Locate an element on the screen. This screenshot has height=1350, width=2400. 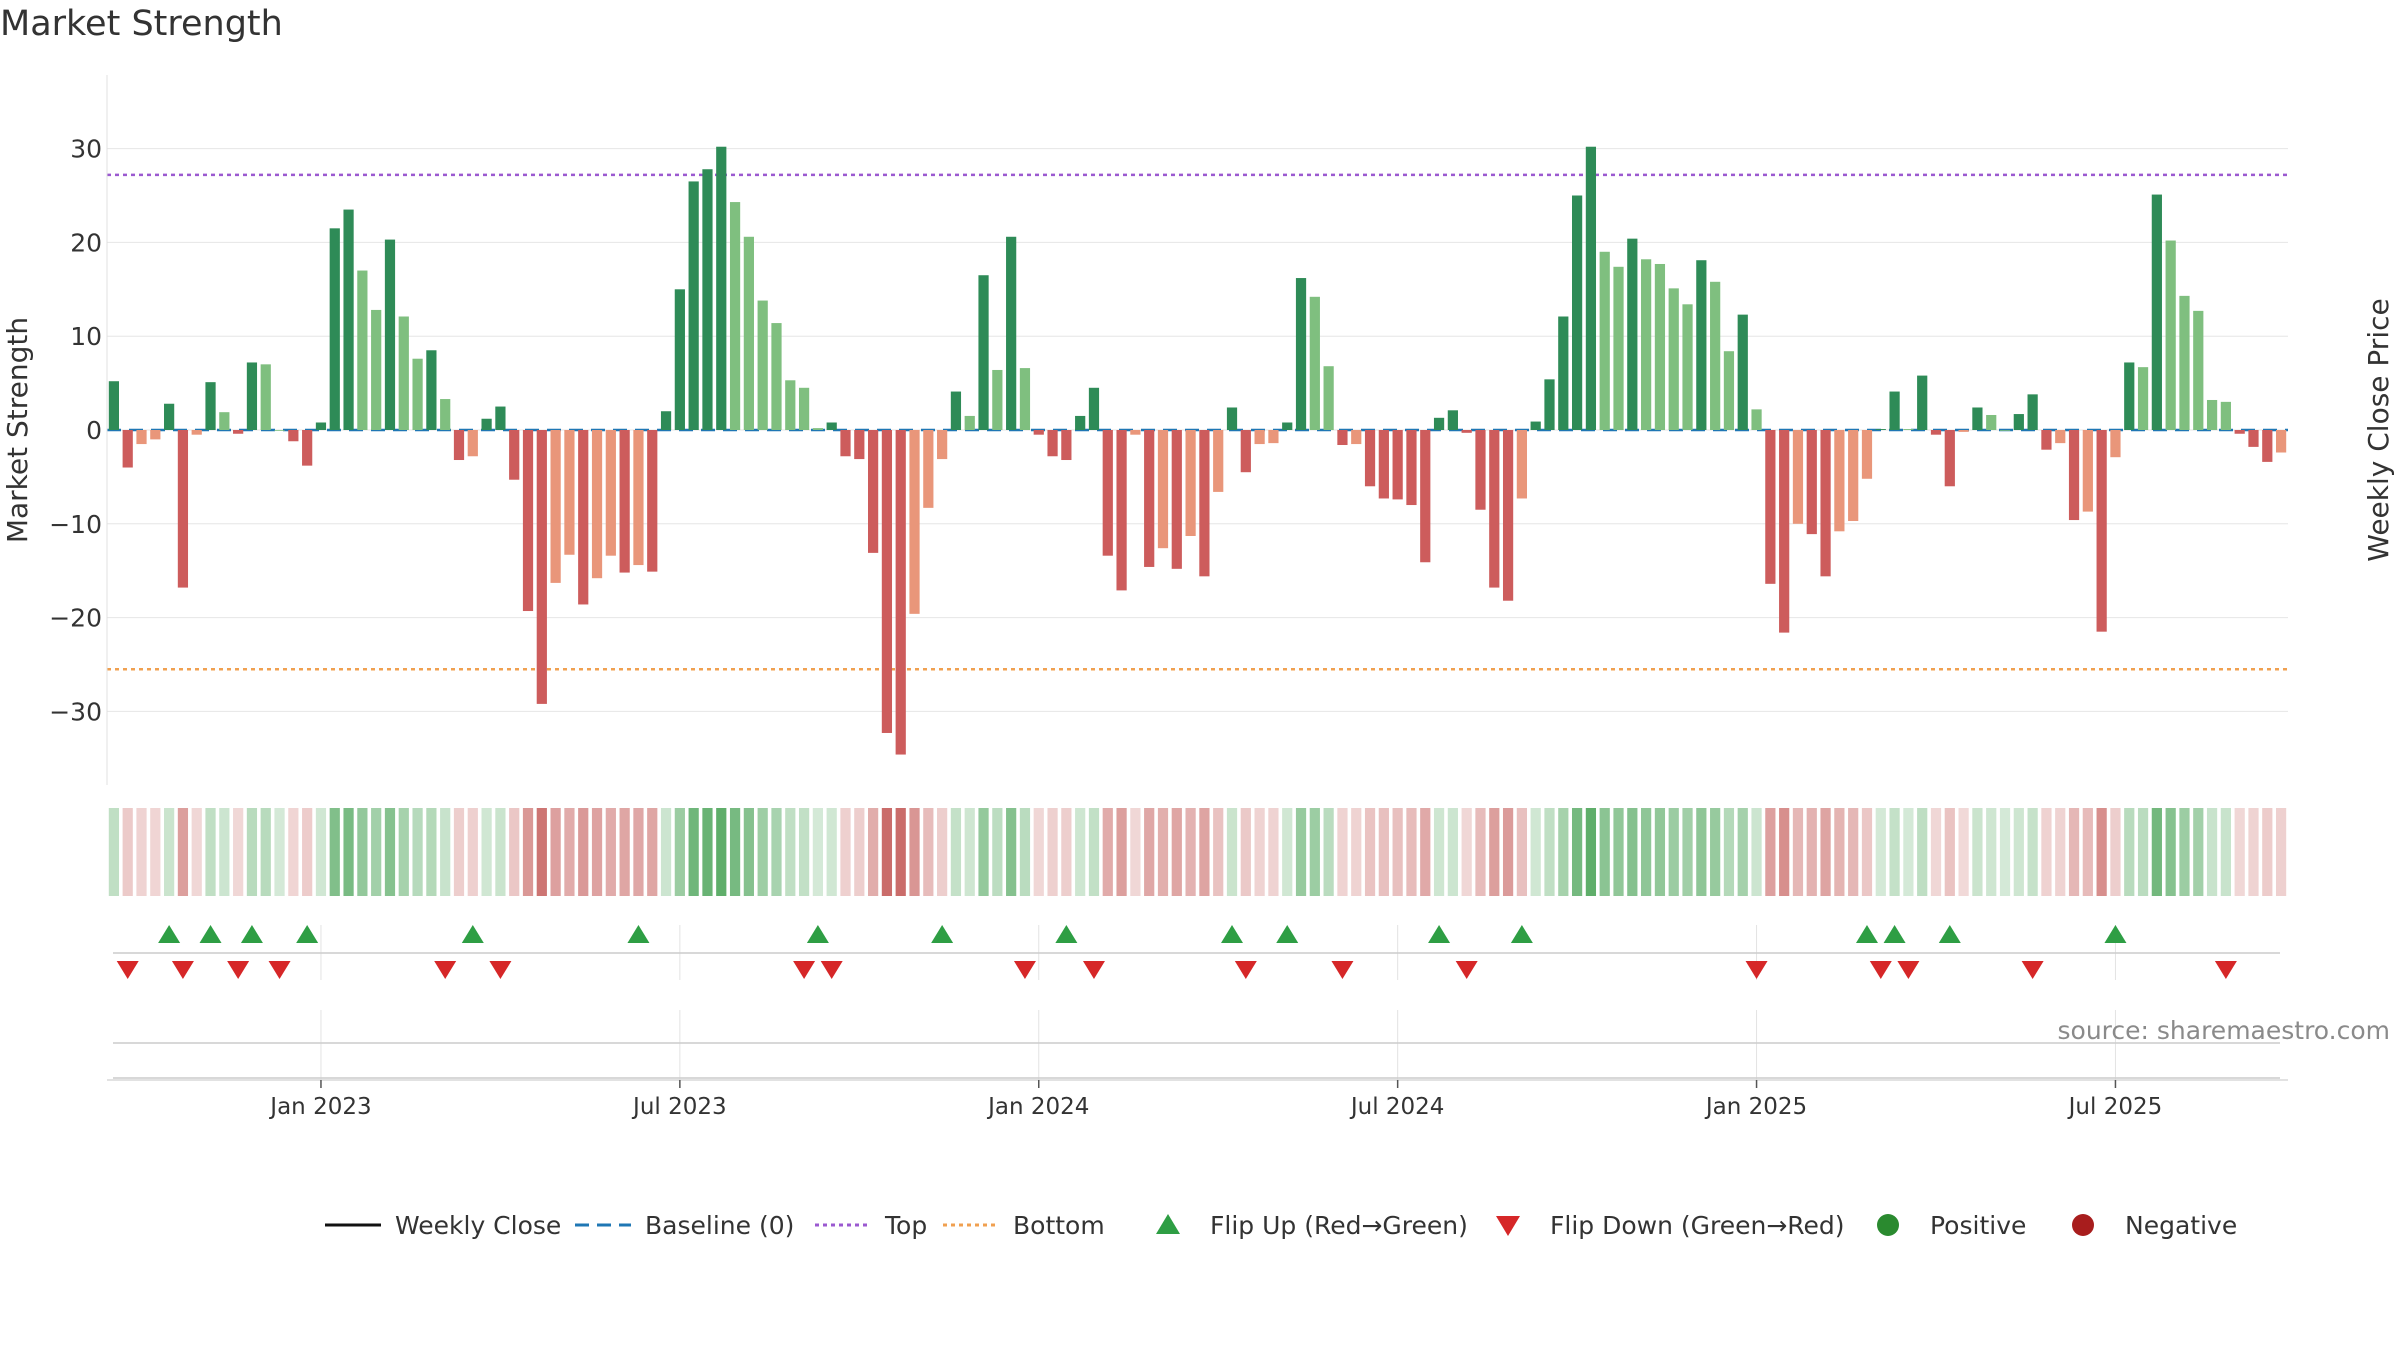
legend-label: Positive is located at coordinates (1978, 1225).